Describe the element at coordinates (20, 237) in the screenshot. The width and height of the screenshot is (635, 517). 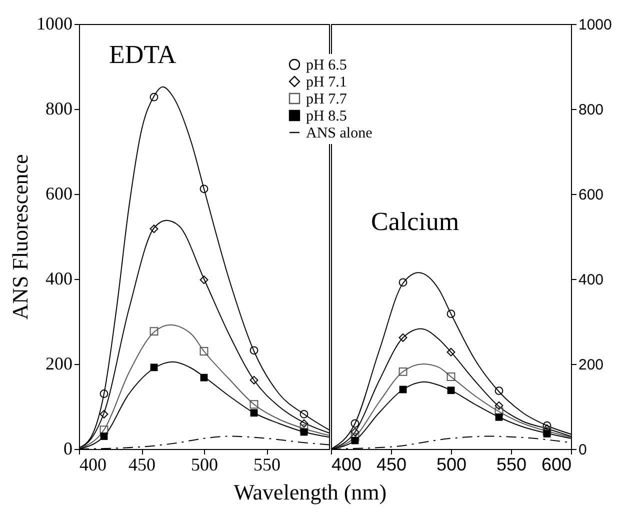
I see `y-axis-title: ANS Fluorescence` at that location.